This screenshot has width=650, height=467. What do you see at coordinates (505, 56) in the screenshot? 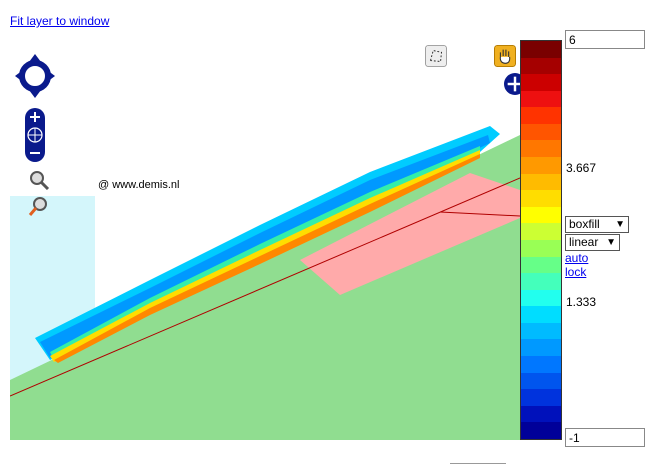
I see `hand-icon` at bounding box center [505, 56].